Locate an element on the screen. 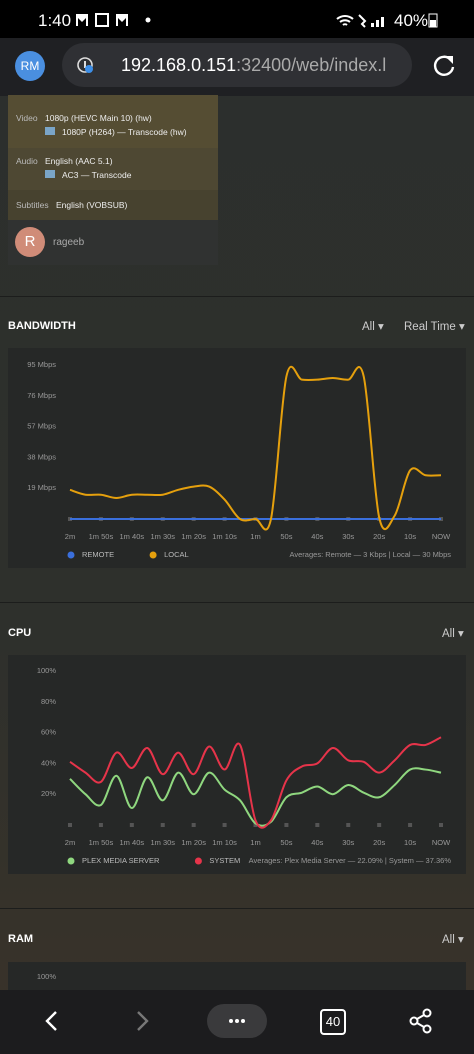  section-title: CPU is located at coordinates (20, 633).